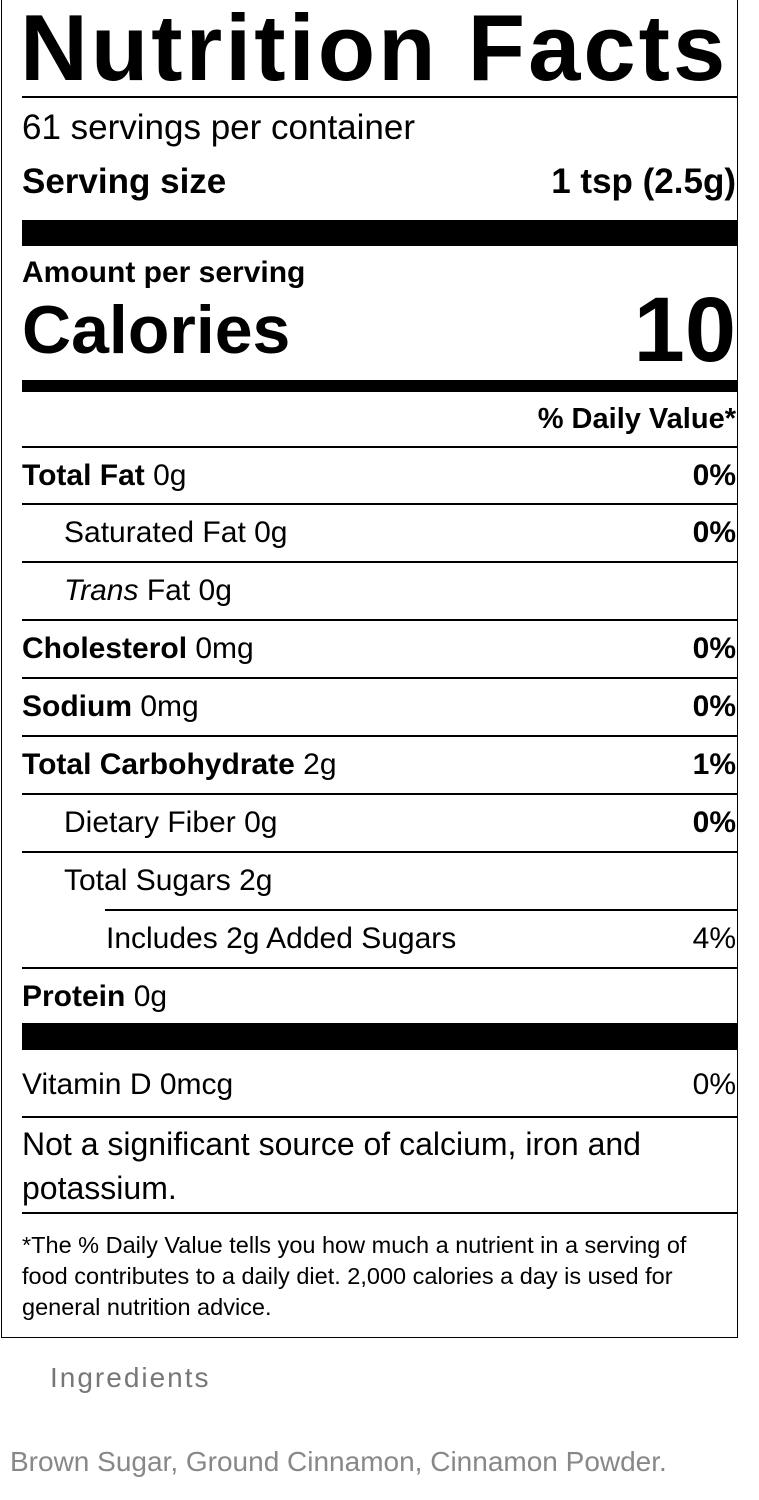  I want to click on servings: 61 servings per container, so click(218, 127).